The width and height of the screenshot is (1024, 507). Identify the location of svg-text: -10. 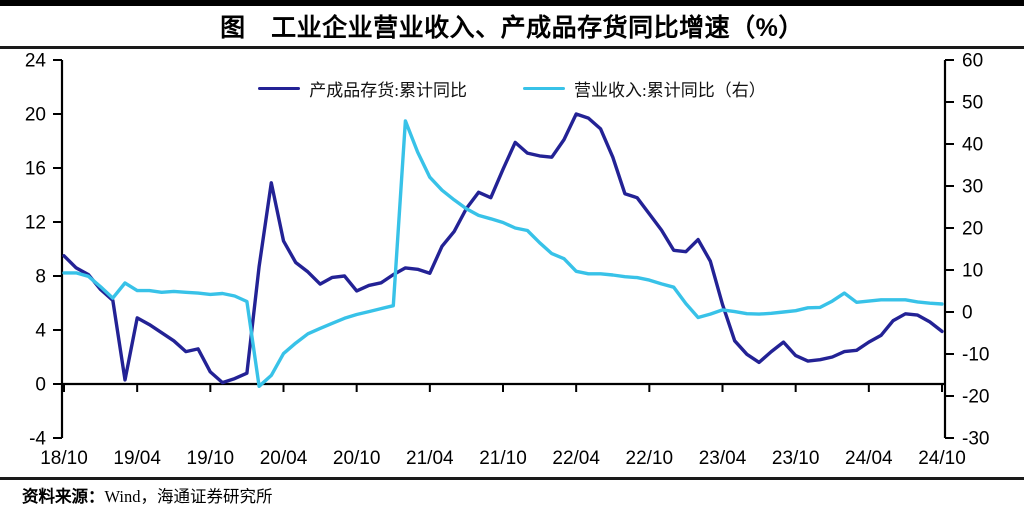
(975, 355).